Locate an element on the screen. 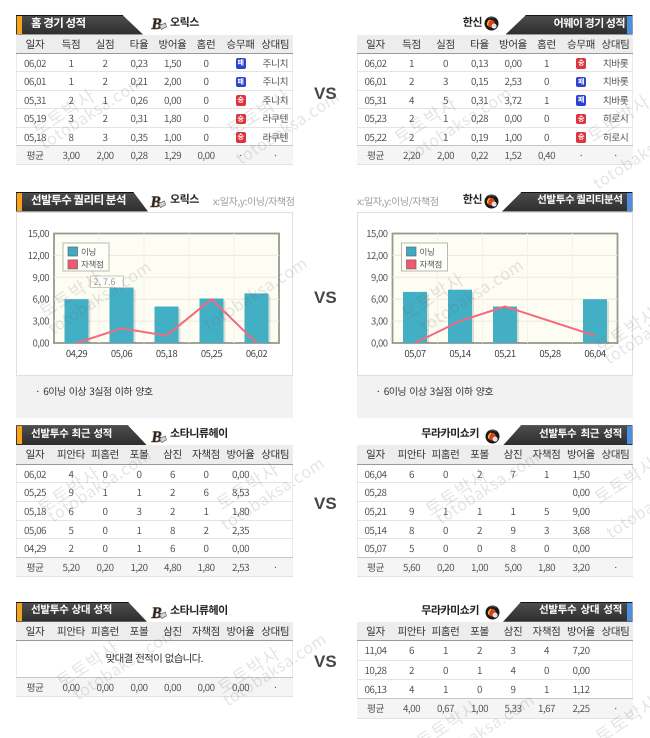  svg-text: 05,14 is located at coordinates (459, 353).